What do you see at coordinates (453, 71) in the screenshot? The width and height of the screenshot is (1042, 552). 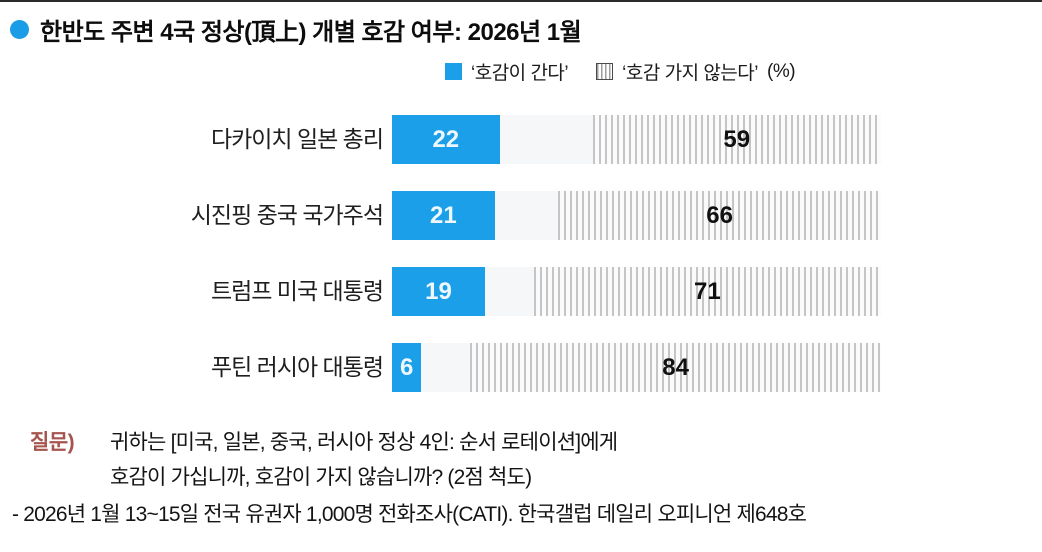 I see `legend-favor-swatch` at bounding box center [453, 71].